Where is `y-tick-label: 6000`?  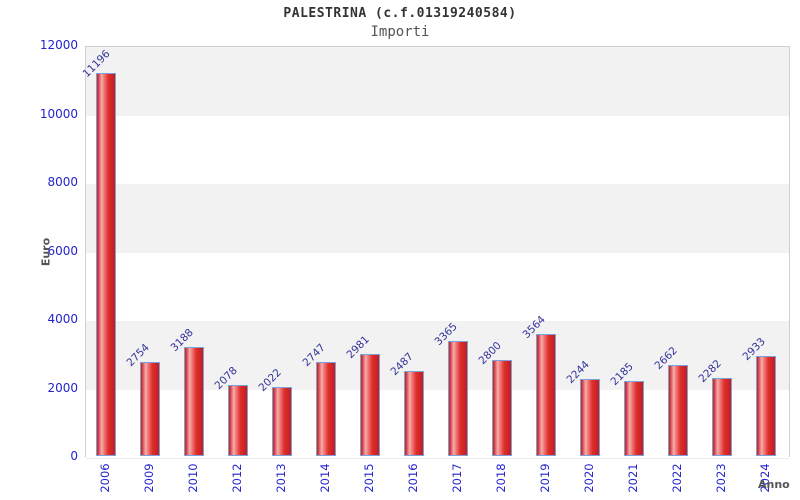
y-tick-label: 6000 is located at coordinates (62, 250).